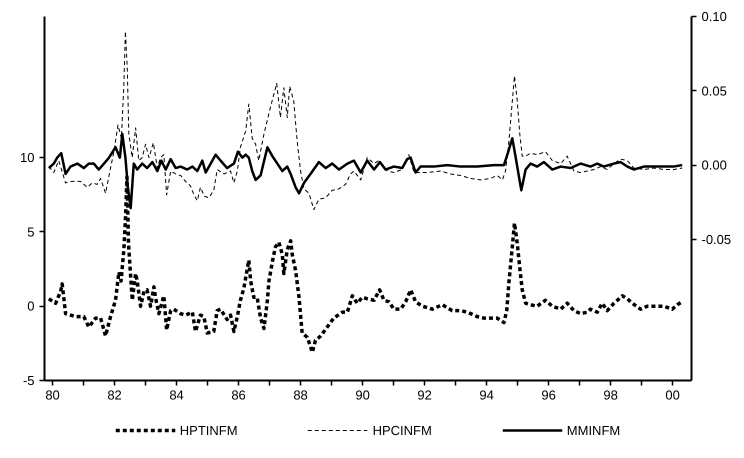 This screenshot has width=744, height=458. I want to click on y-tick-label: 5, so click(31, 232).